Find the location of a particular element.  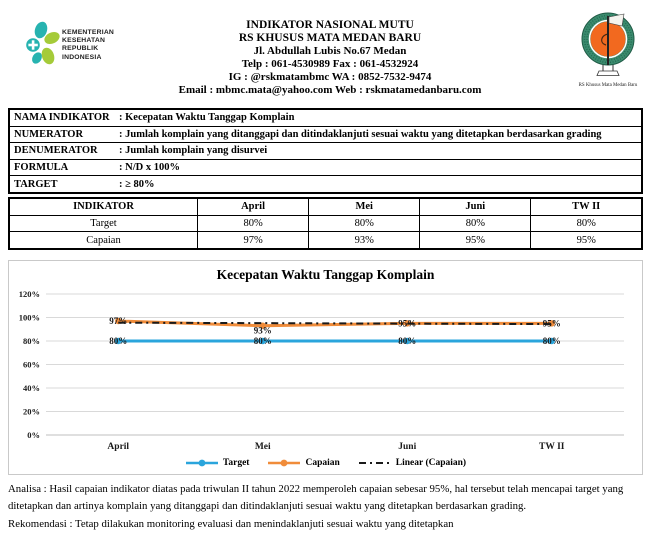

ministry-text-line: KESEHATAN is located at coordinates (84, 41).